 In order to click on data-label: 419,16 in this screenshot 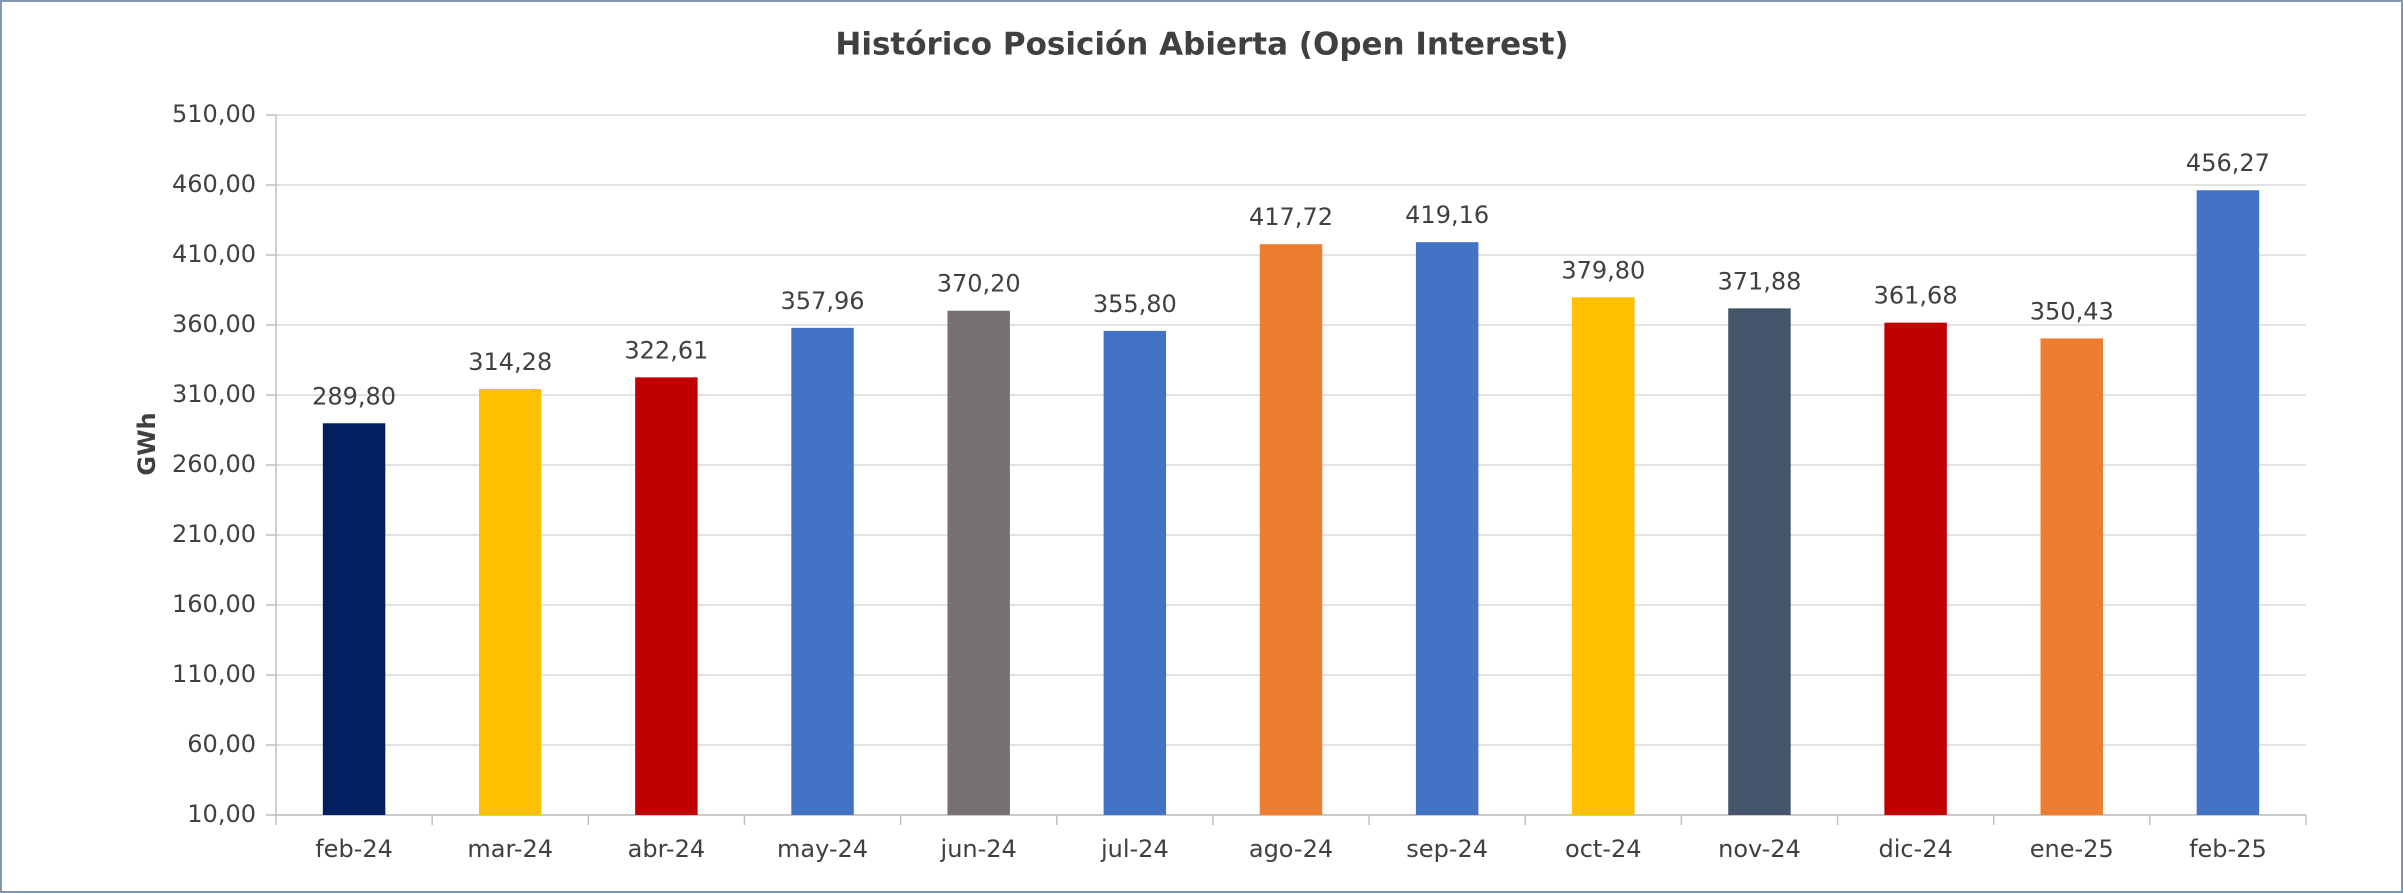, I will do `click(1447, 215)`.